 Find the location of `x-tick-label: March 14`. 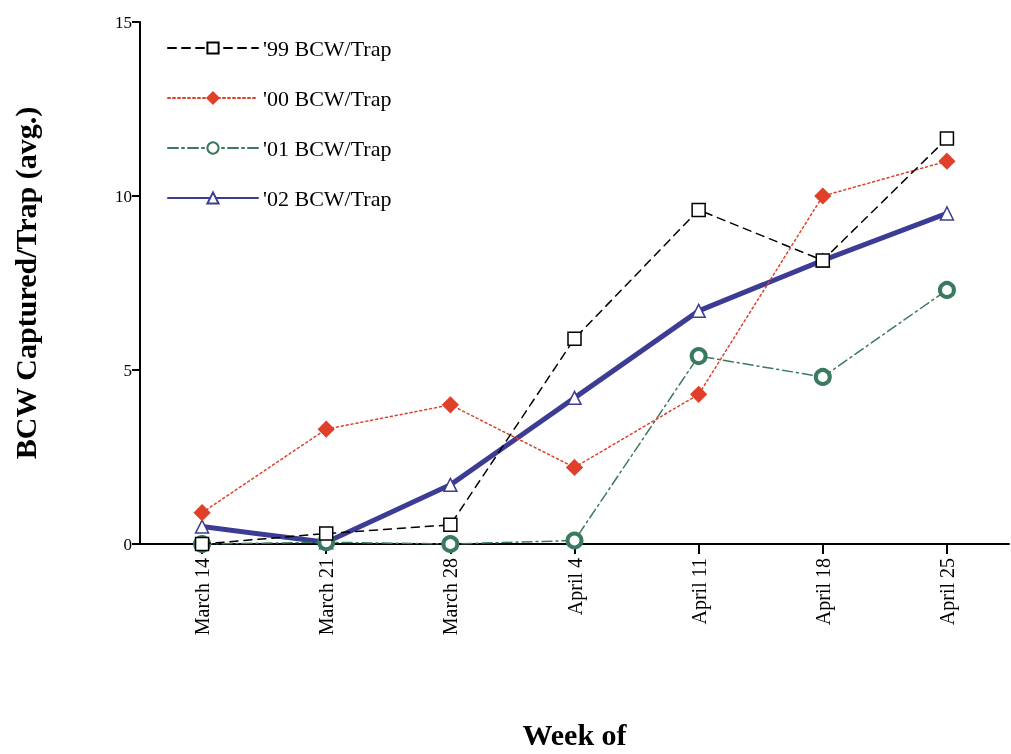

x-tick-label: March 14 is located at coordinates (202, 597).